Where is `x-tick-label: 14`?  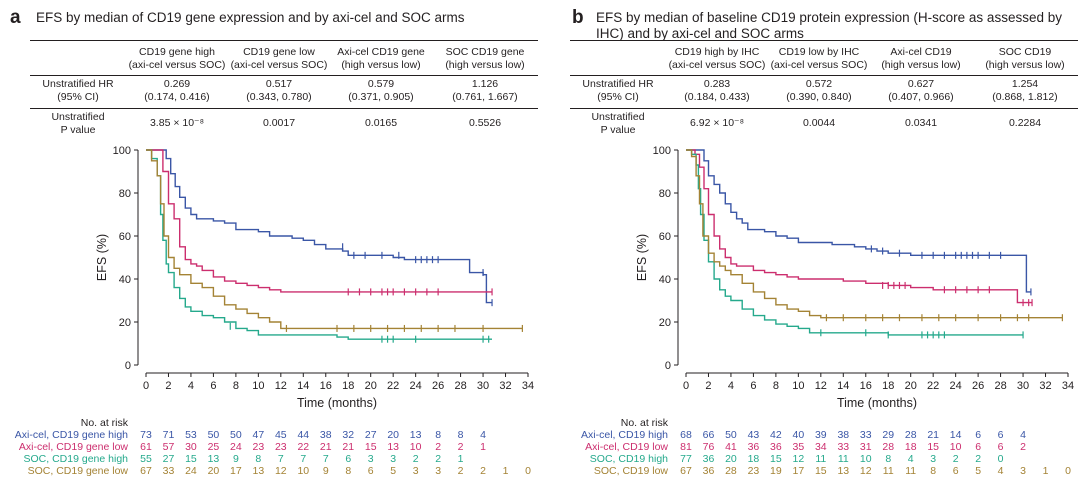
x-tick-label: 14 is located at coordinates (843, 386).